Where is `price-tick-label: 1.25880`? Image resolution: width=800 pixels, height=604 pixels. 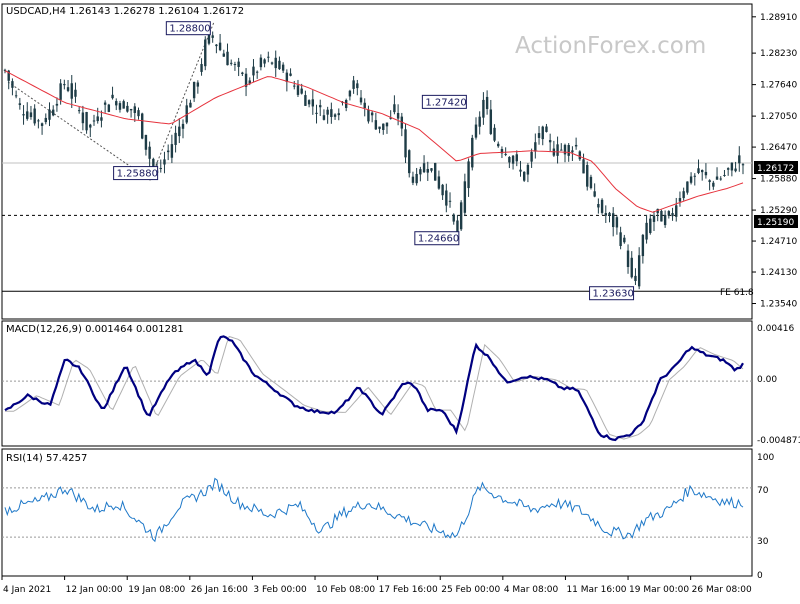 price-tick-label: 1.25880 is located at coordinates (778, 180).